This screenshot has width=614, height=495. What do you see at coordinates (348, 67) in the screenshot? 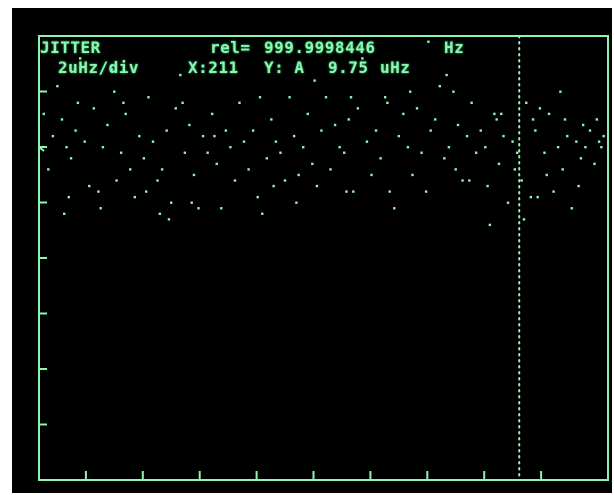
I see `cursor-value-readout: 9.75` at bounding box center [348, 67].